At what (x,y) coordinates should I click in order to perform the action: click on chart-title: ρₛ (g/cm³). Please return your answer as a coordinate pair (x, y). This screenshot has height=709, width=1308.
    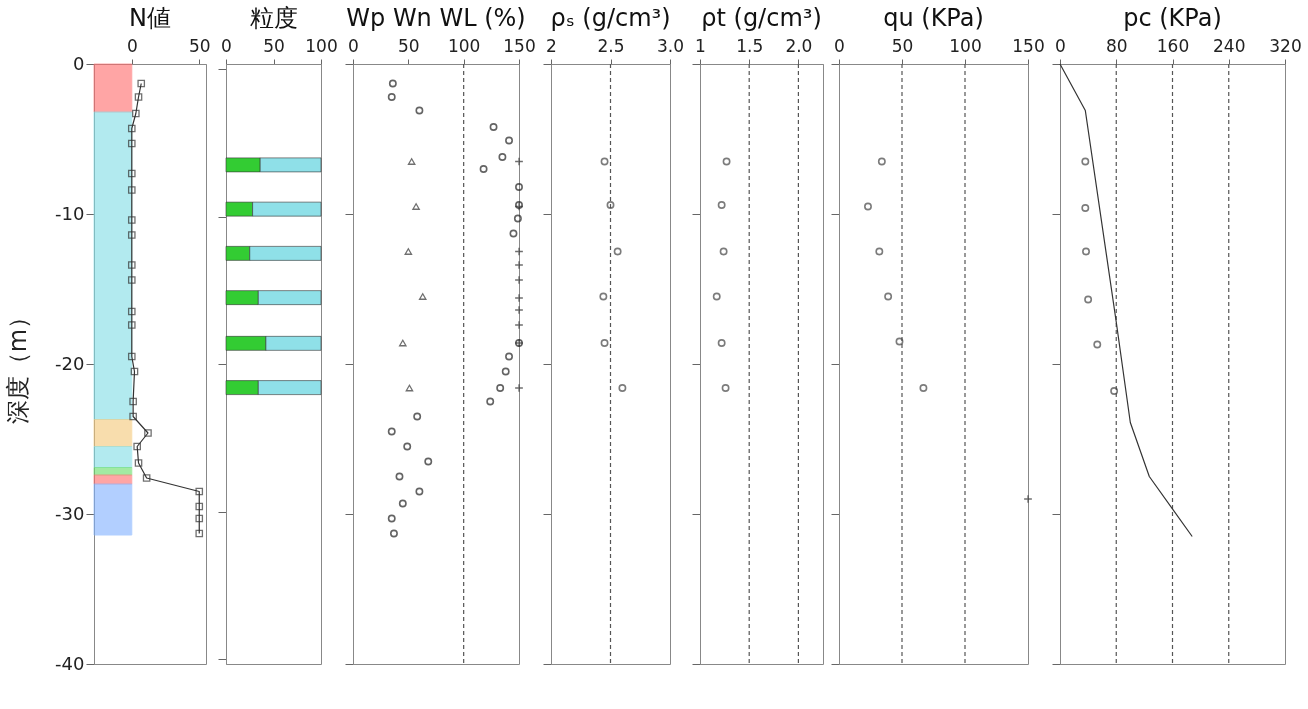
    Looking at the image, I should click on (610, 18).